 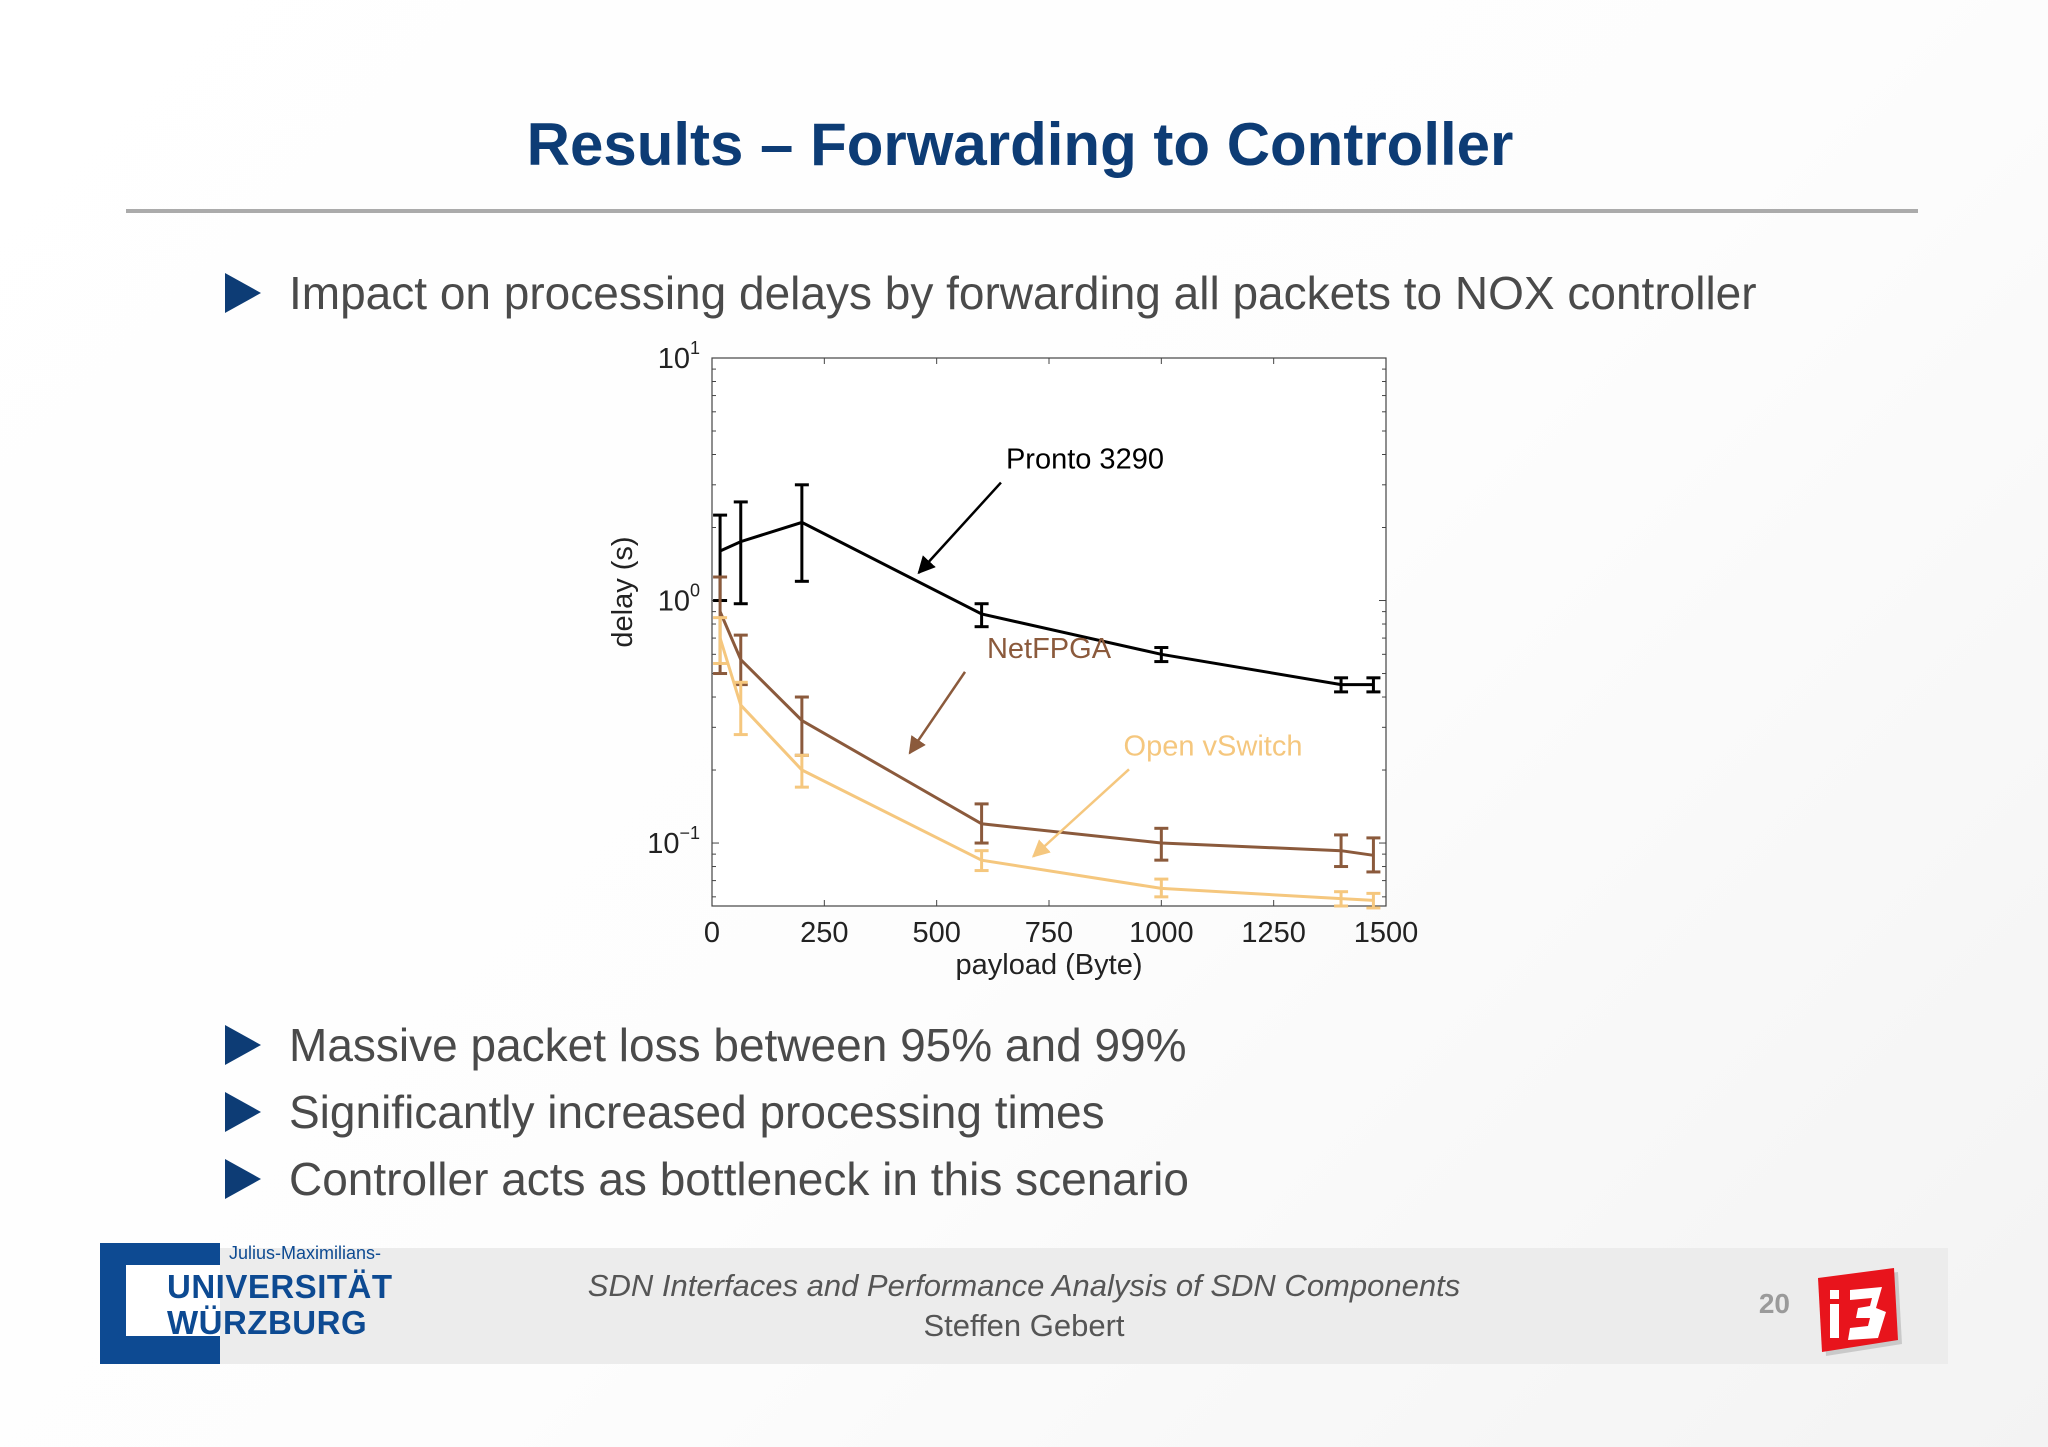 I want to click on bullet-text: Significantly increased processing times, so click(x=697, y=1112).